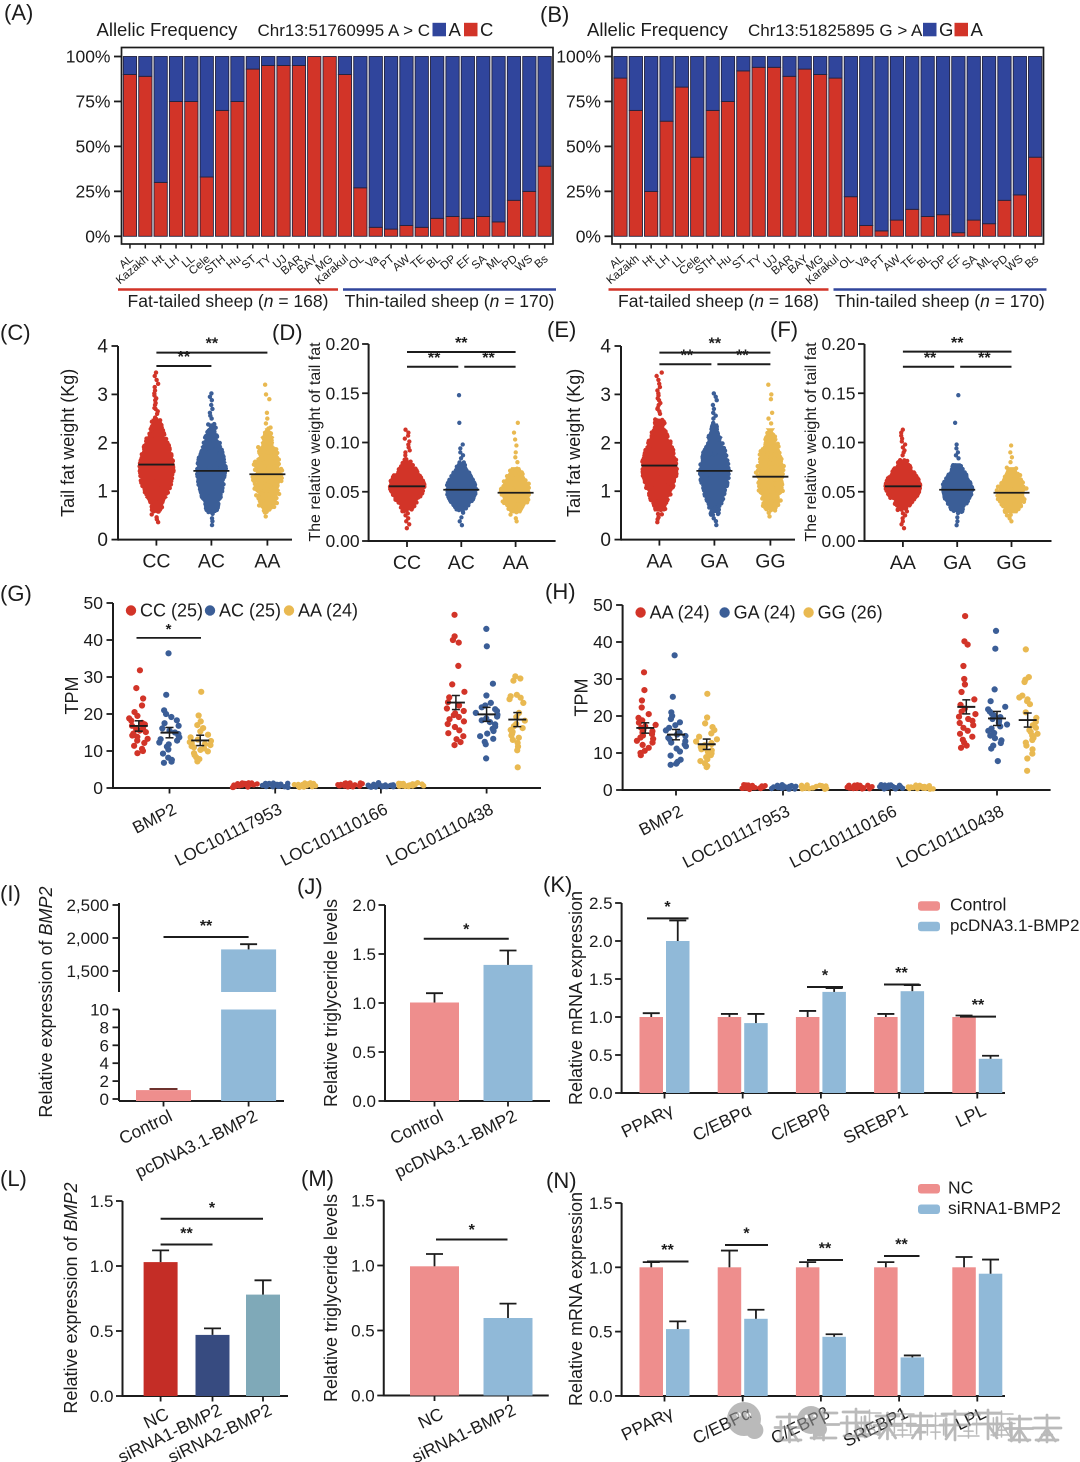 This screenshot has height=1462, width=1080. Describe the element at coordinates (838, 344) in the screenshot. I see `svg-text: 0.20` at that location.